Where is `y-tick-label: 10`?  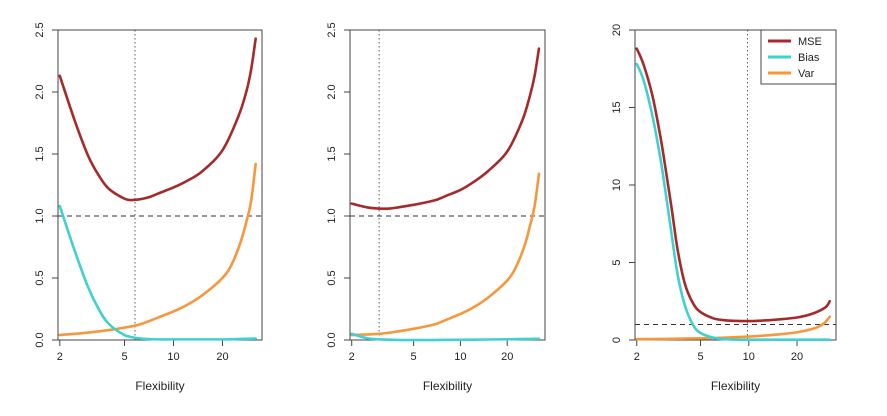 y-tick-label: 10 is located at coordinates (617, 185).